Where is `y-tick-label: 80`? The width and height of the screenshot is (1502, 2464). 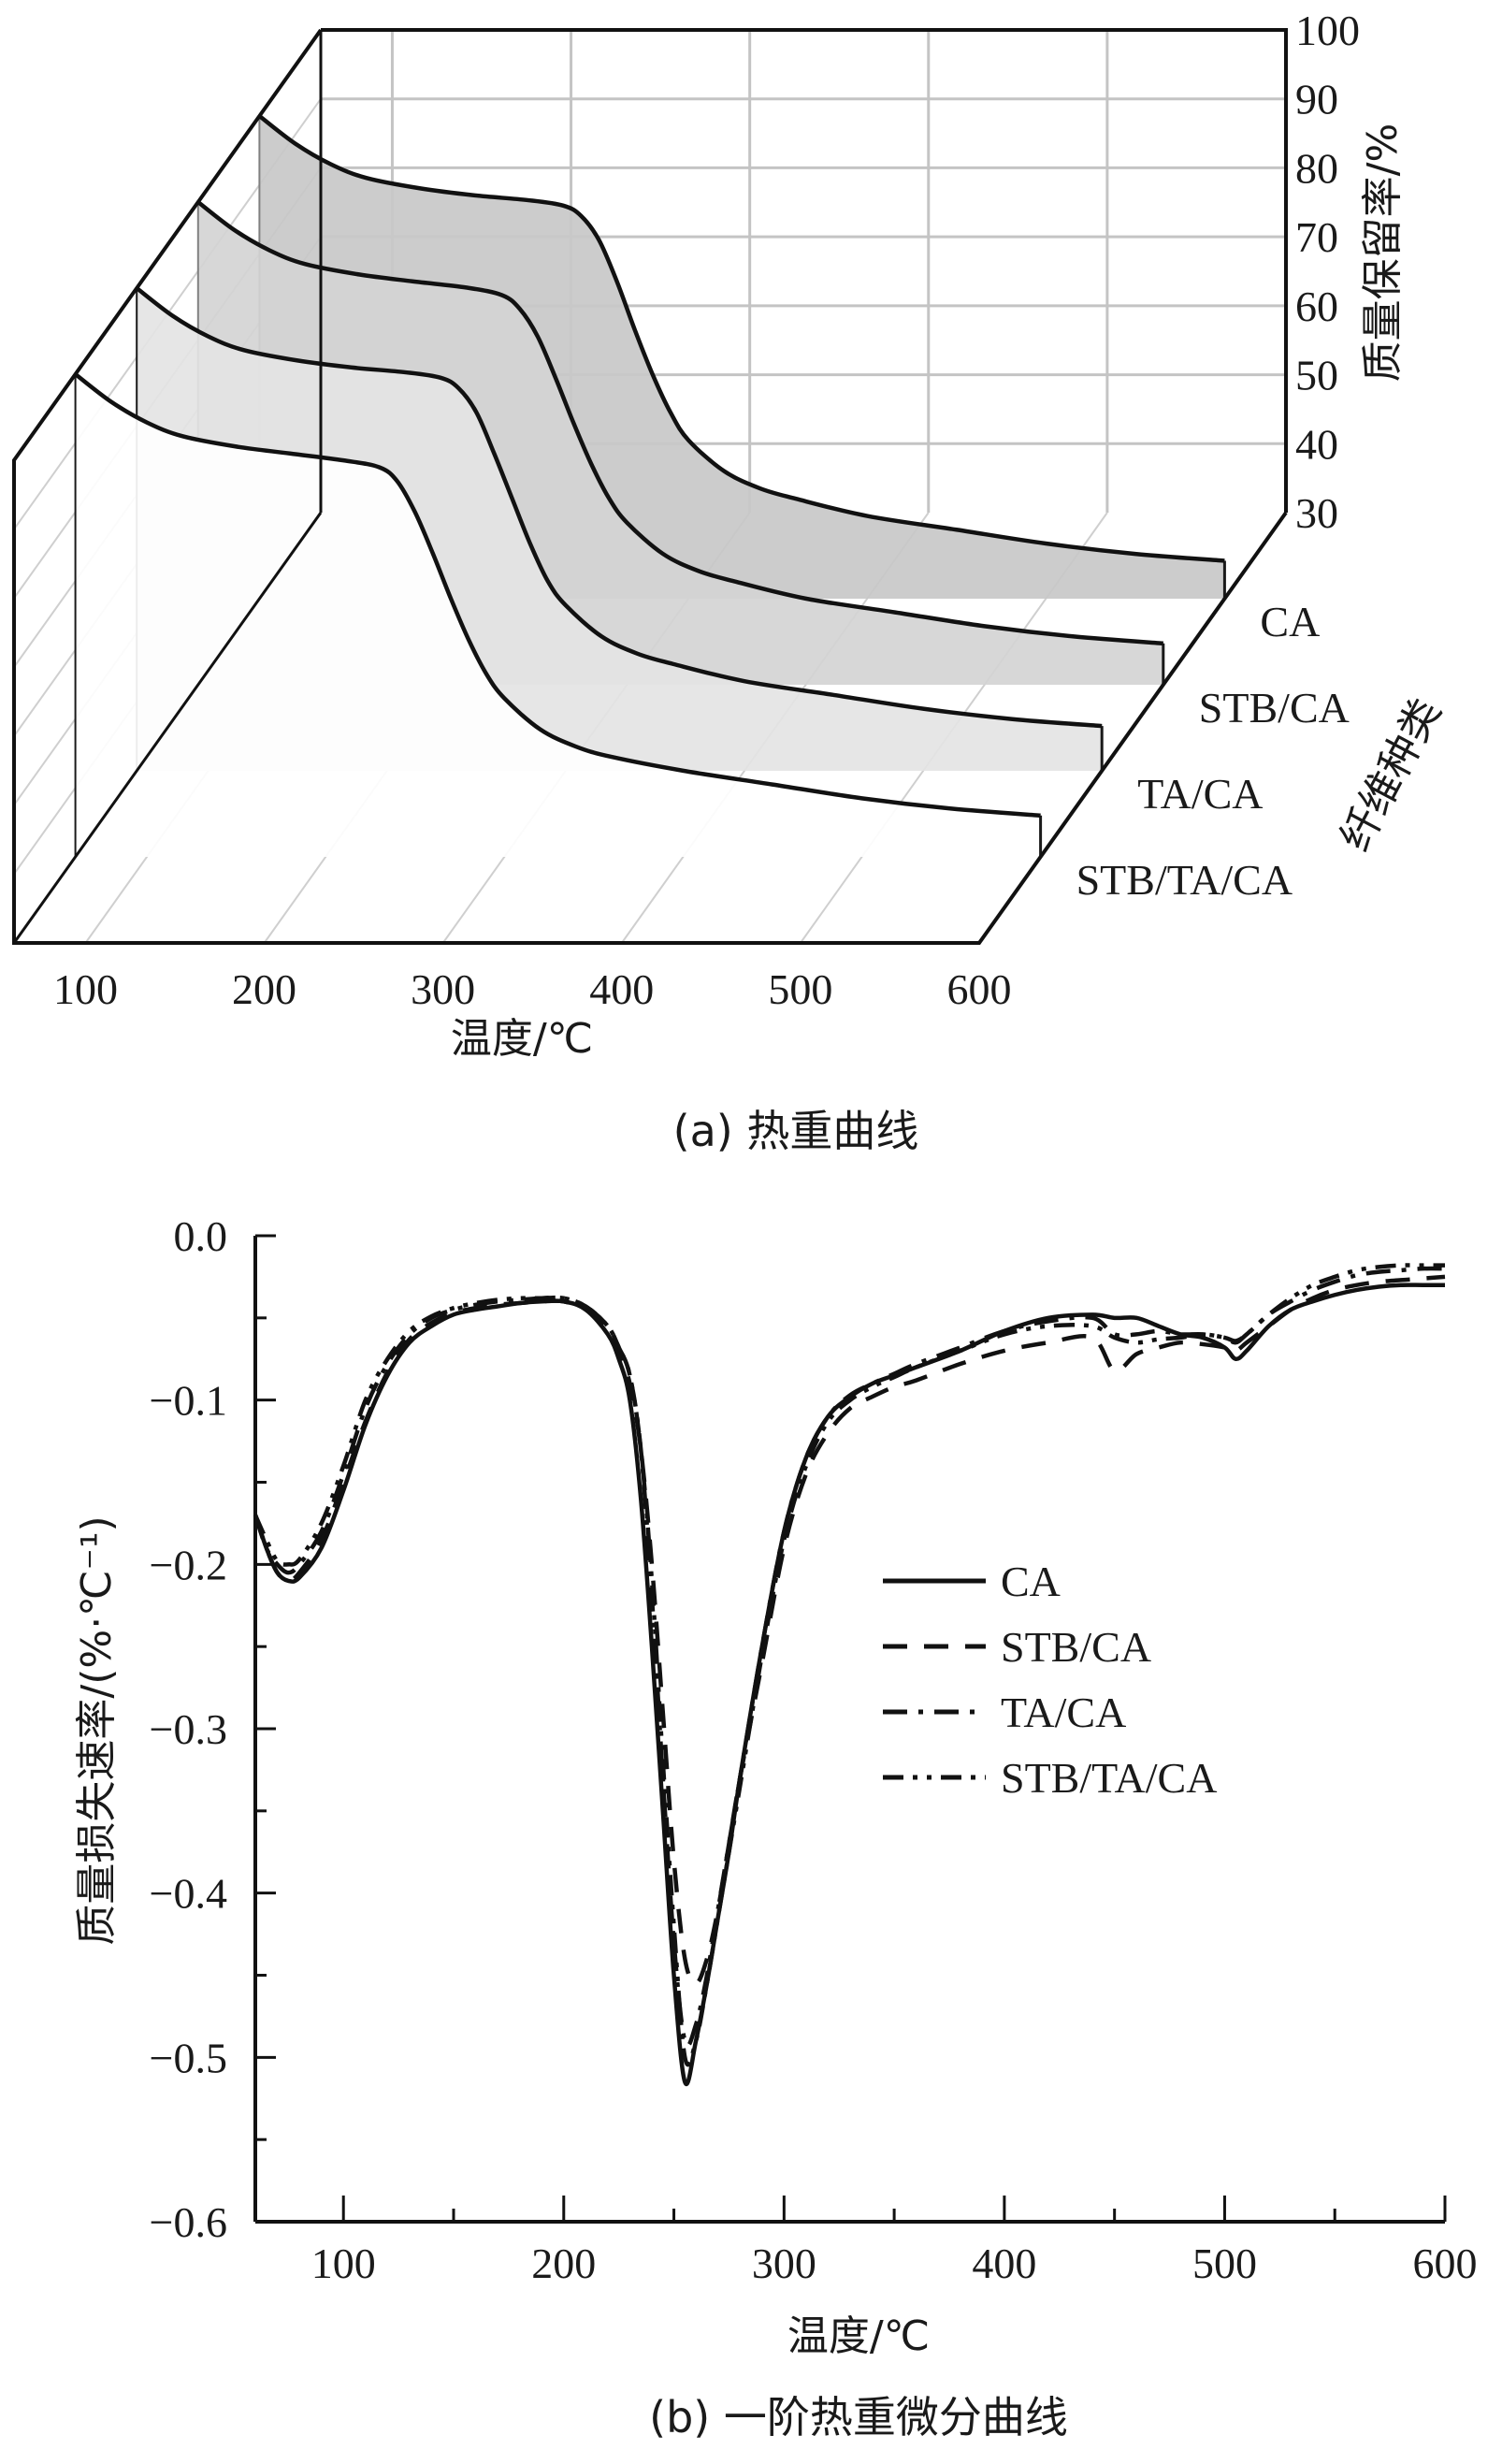
y-tick-label: 80 is located at coordinates (1316, 168).